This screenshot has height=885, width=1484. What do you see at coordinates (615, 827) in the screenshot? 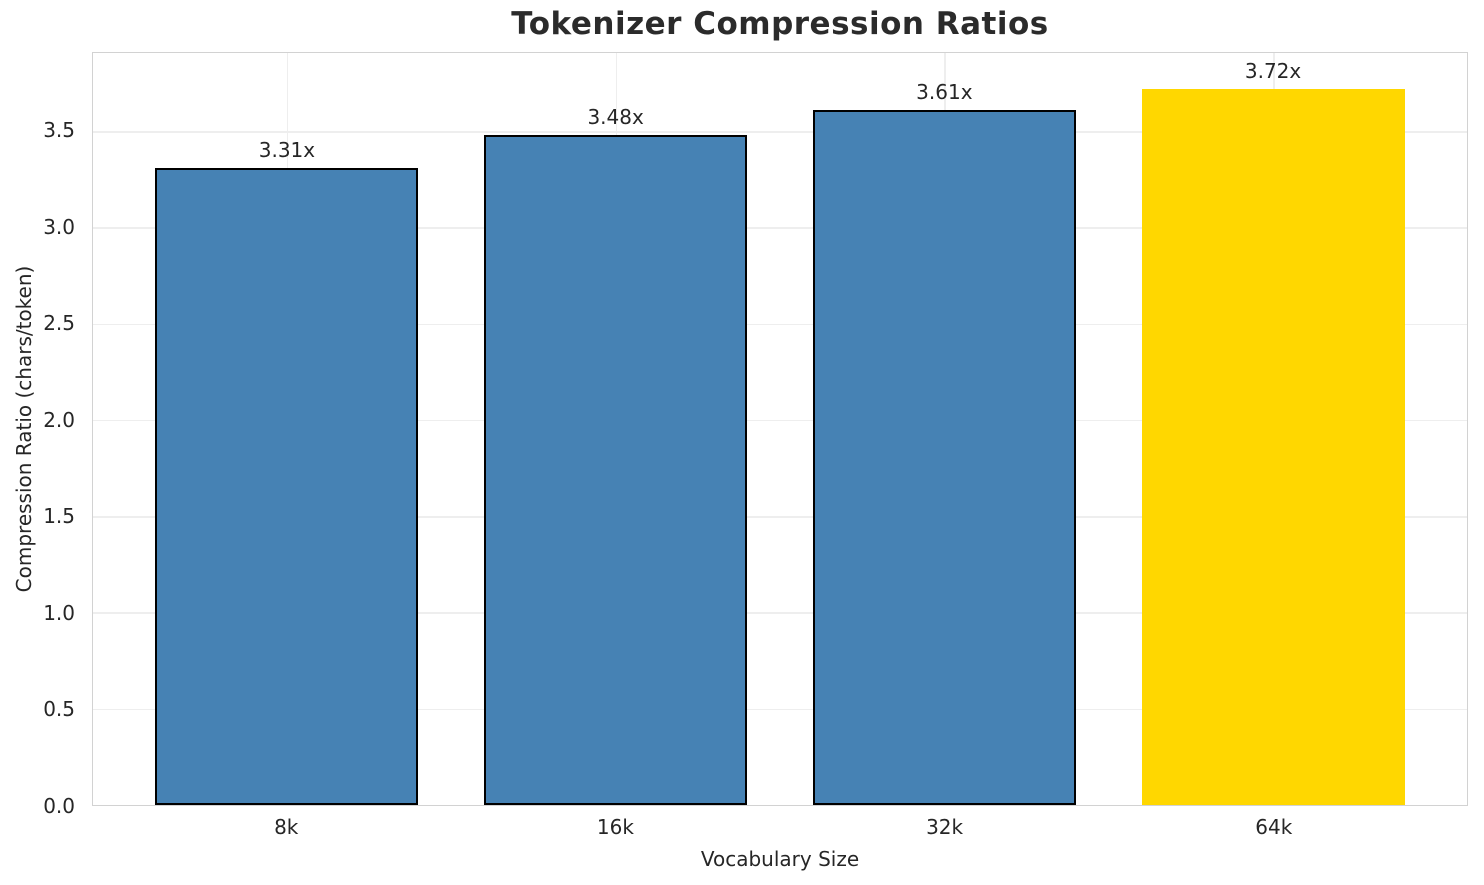
I see `x-tick-label-16k: 16k` at bounding box center [615, 827].